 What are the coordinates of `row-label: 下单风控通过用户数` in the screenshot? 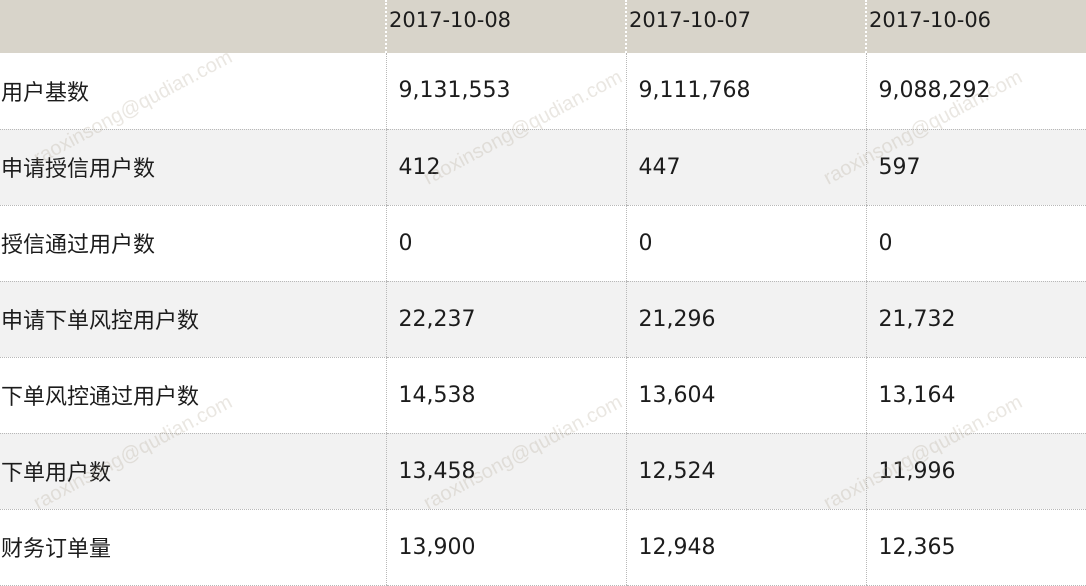 It's located at (193, 395).